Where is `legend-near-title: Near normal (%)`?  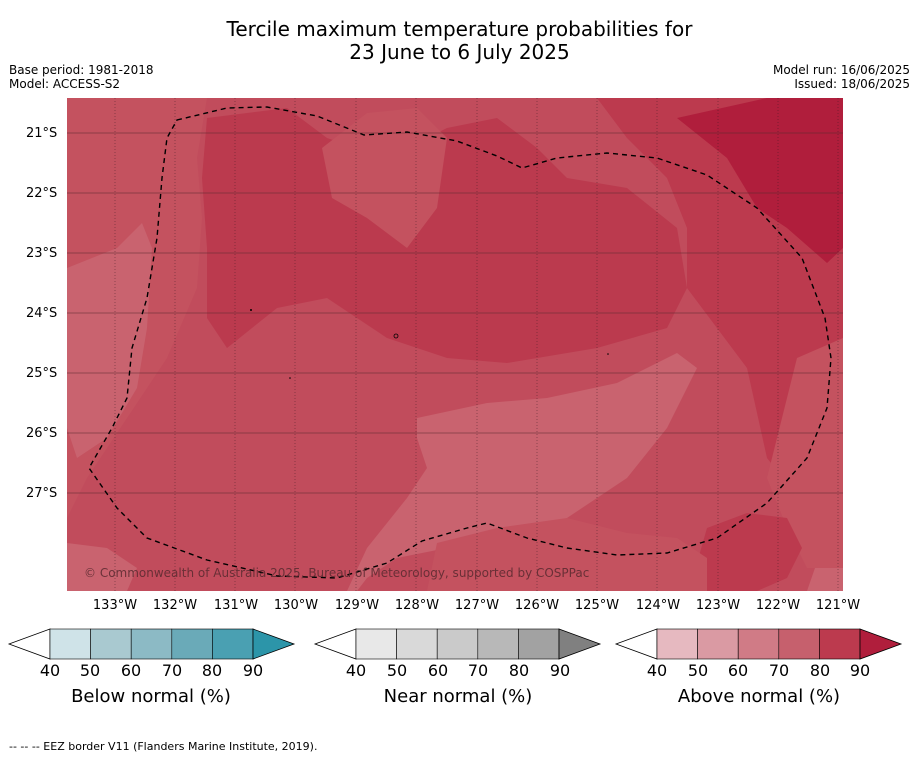
legend-near-title: Near normal (%) is located at coordinates (458, 696).